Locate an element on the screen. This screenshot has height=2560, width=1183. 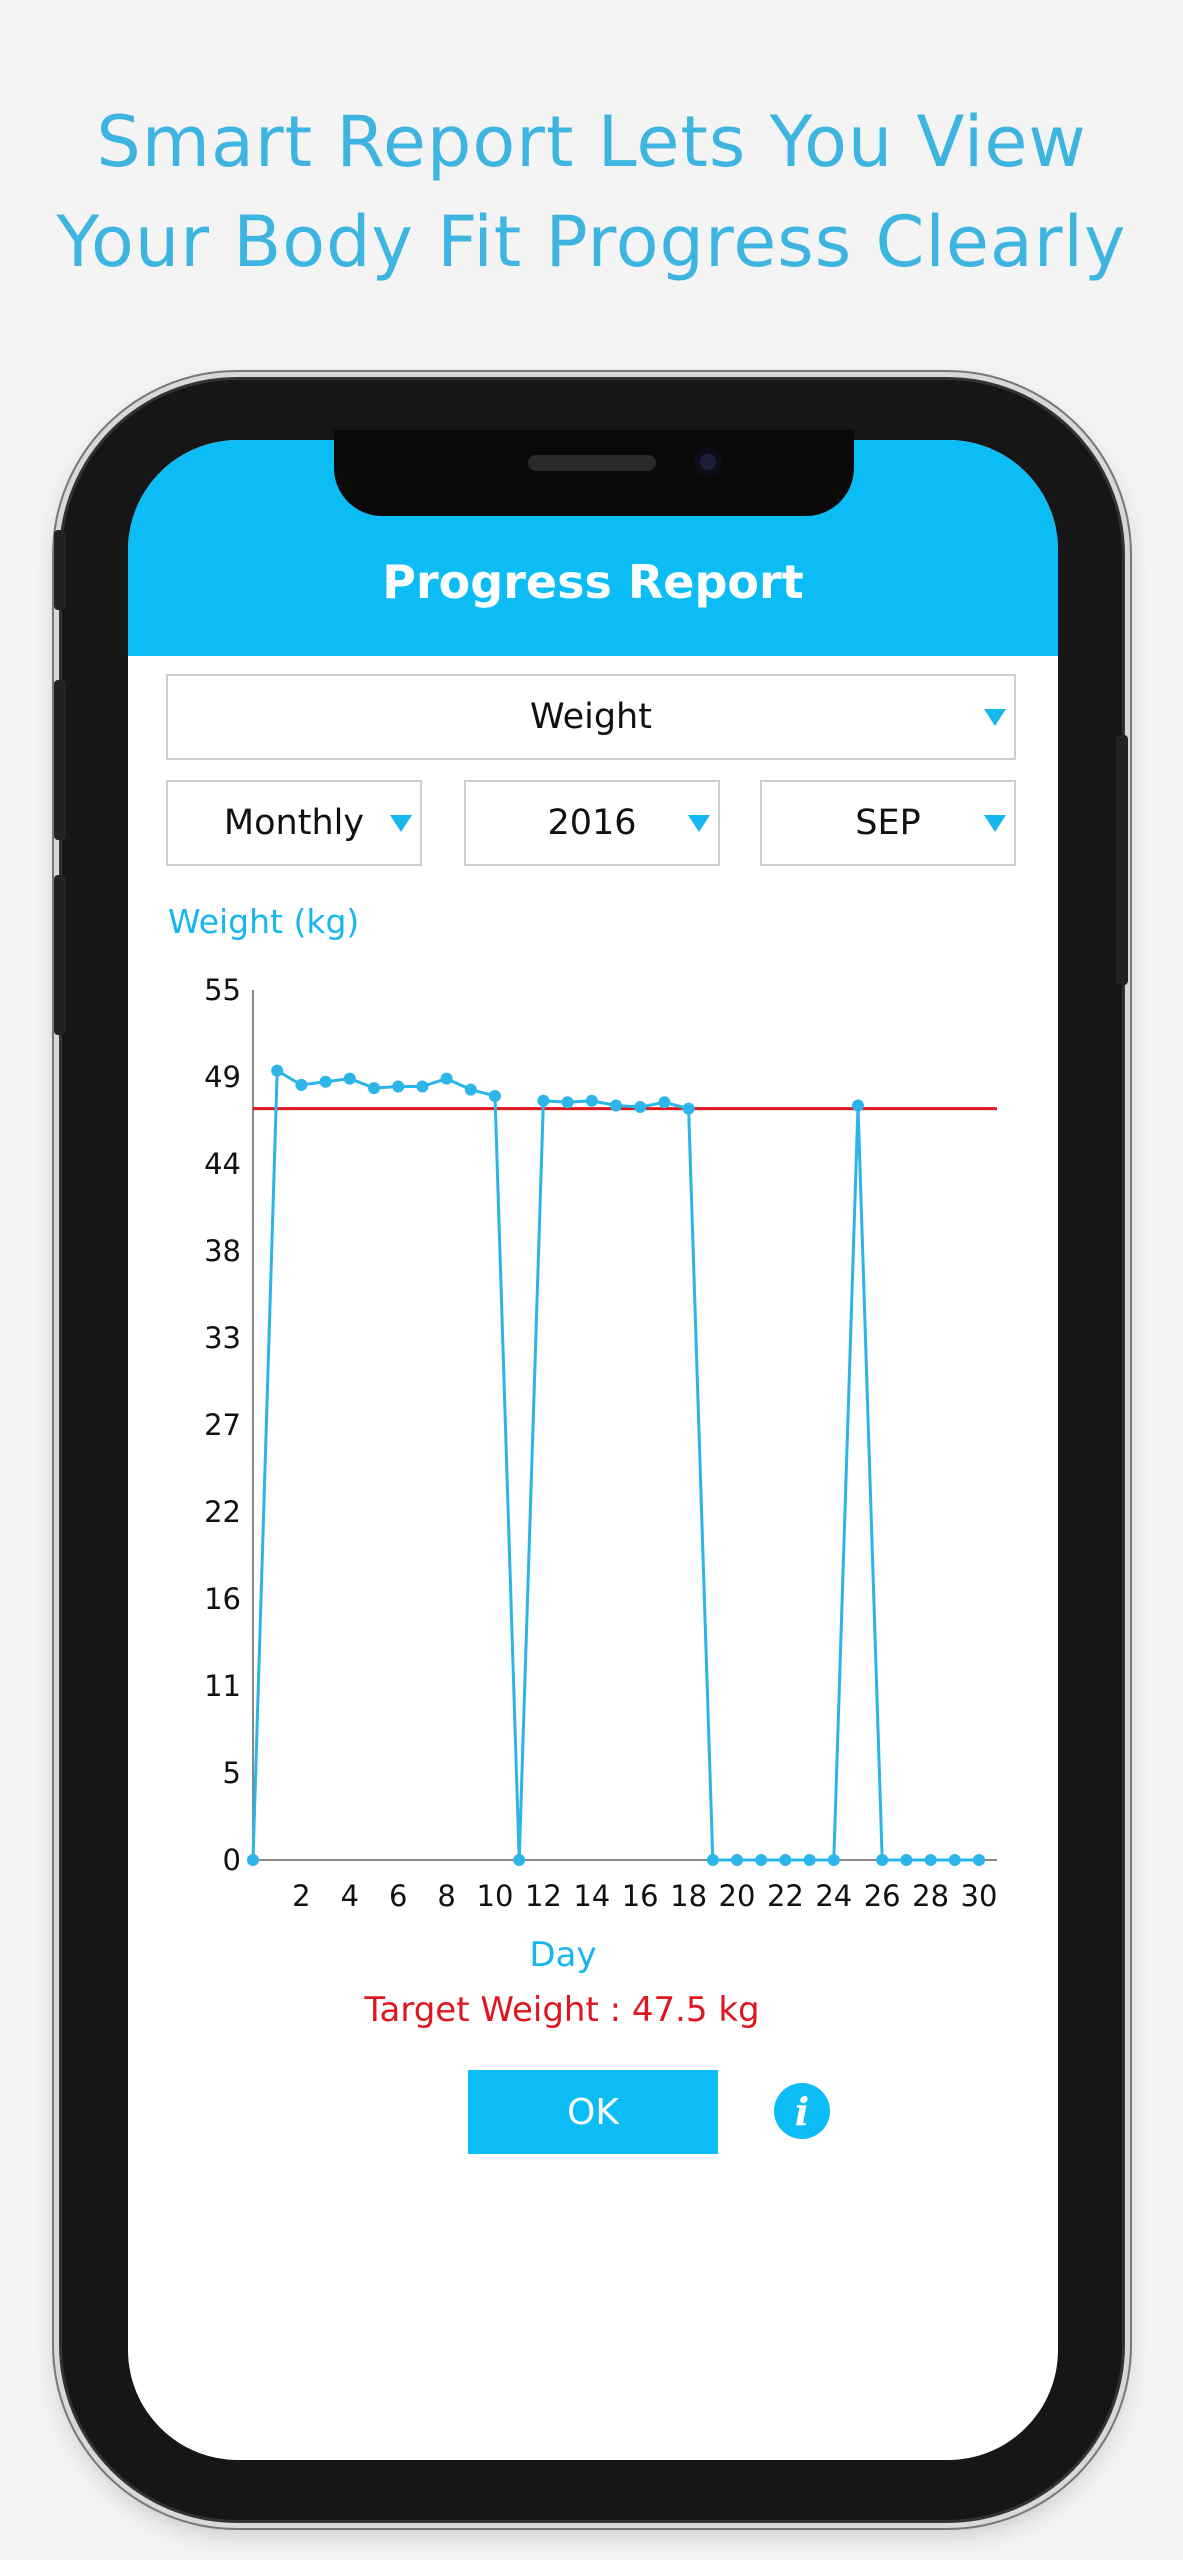
side-button-volume-down is located at coordinates (60, 955).